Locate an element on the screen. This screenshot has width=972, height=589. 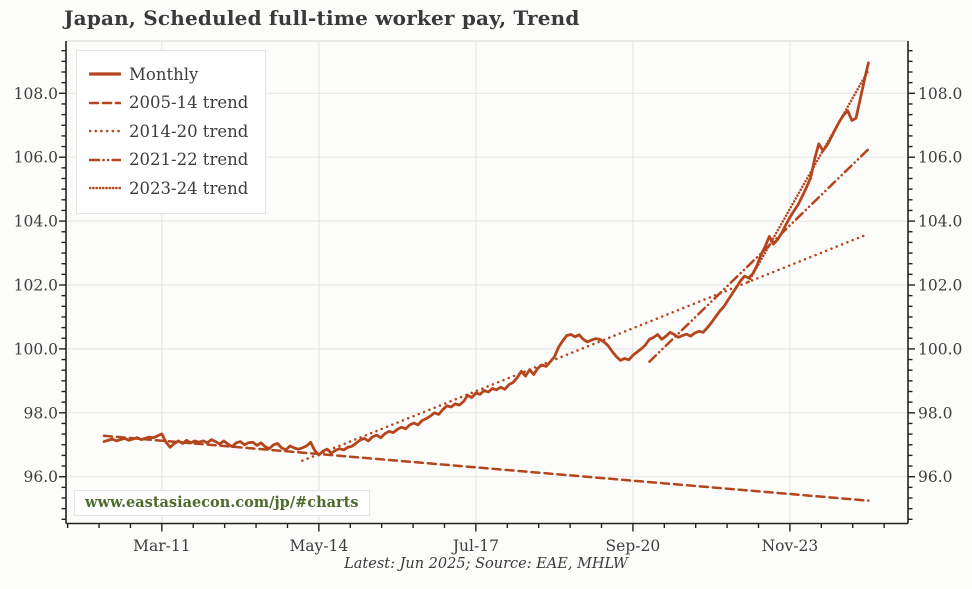
legend-label: 2021-22 trend is located at coordinates (189, 160).